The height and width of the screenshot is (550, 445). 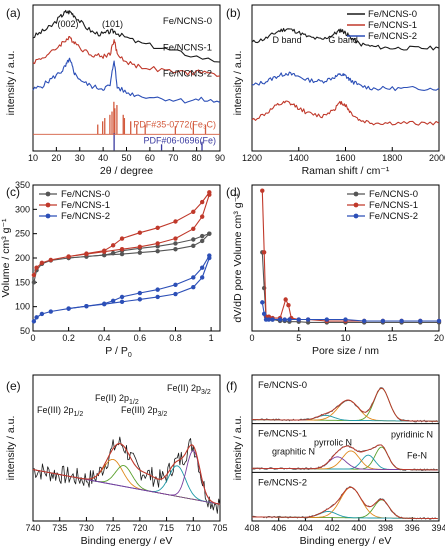 I want to click on y-axis-label: Volume / cm³ g⁻¹, so click(x=6, y=258).